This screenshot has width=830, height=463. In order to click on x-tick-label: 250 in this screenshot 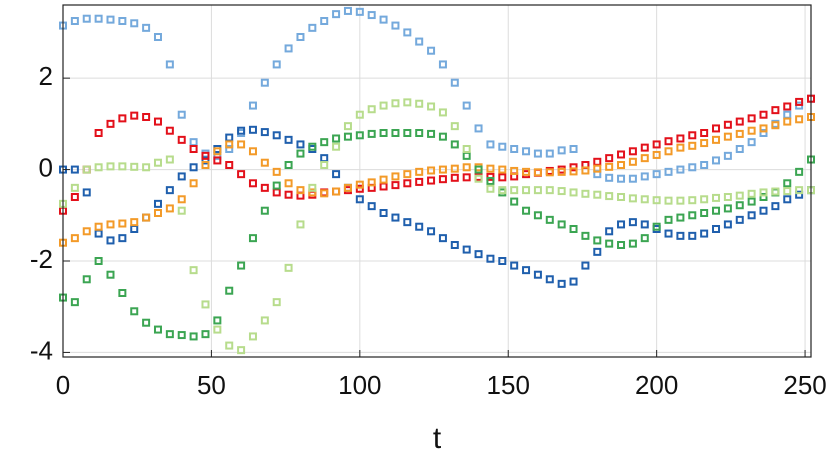, I will do `click(804, 385)`.